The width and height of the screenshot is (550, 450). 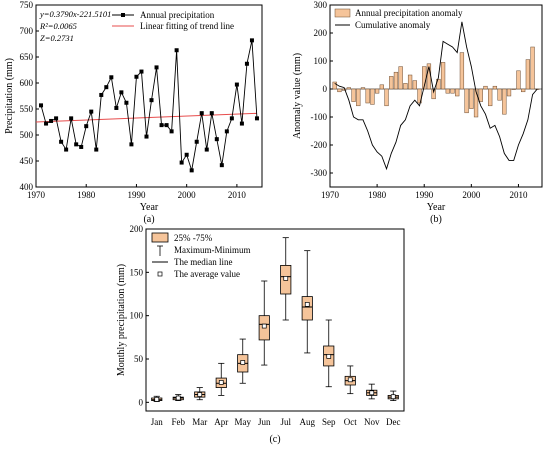 I want to click on x-tick-label-b: 2000, so click(x=471, y=195).